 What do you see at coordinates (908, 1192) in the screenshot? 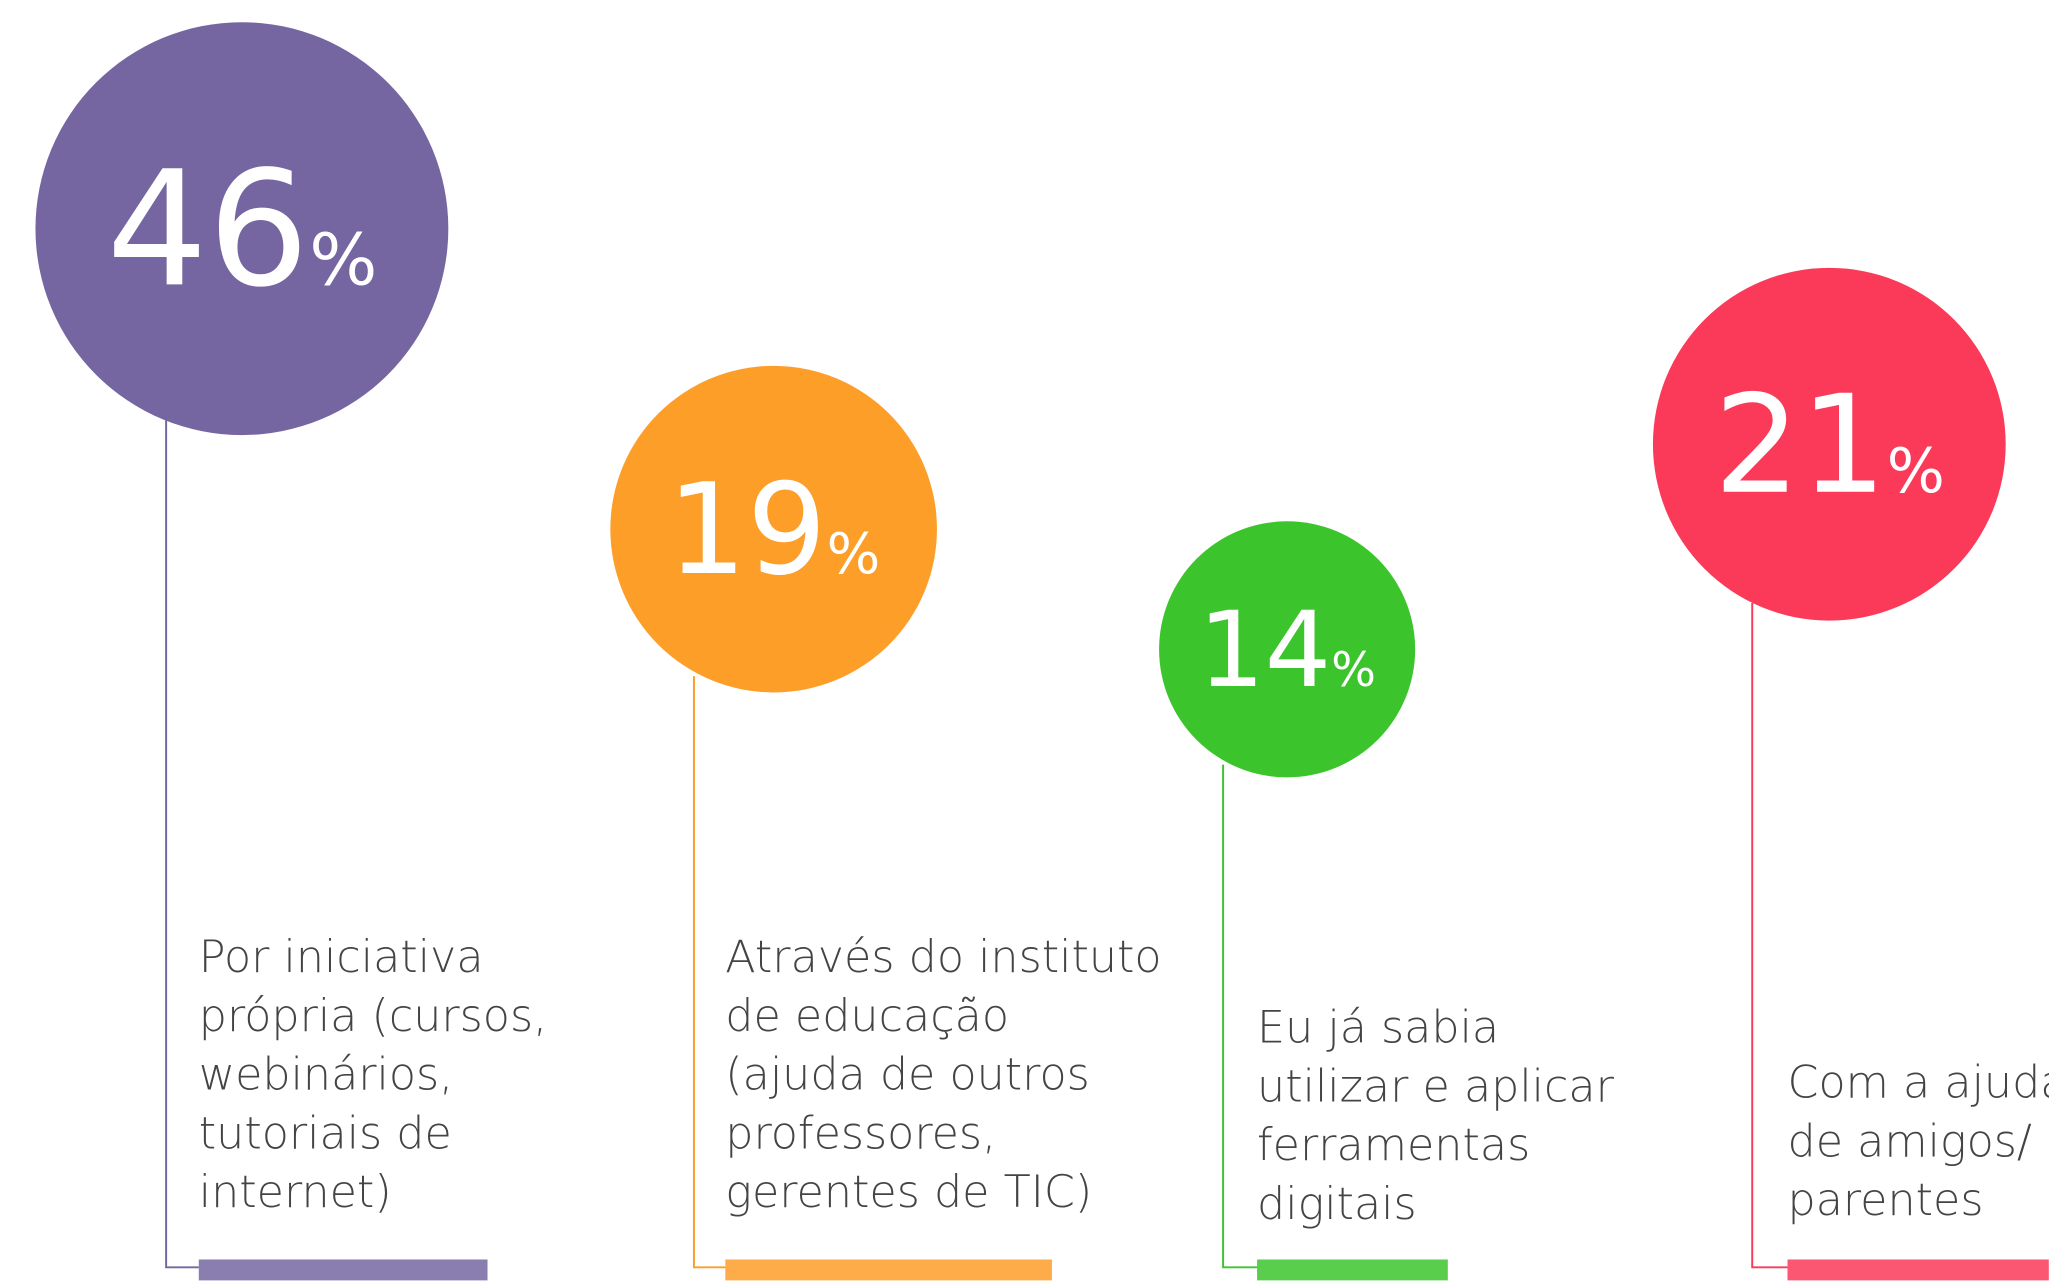
I see `label-line: gerentes de TIC)` at bounding box center [908, 1192].